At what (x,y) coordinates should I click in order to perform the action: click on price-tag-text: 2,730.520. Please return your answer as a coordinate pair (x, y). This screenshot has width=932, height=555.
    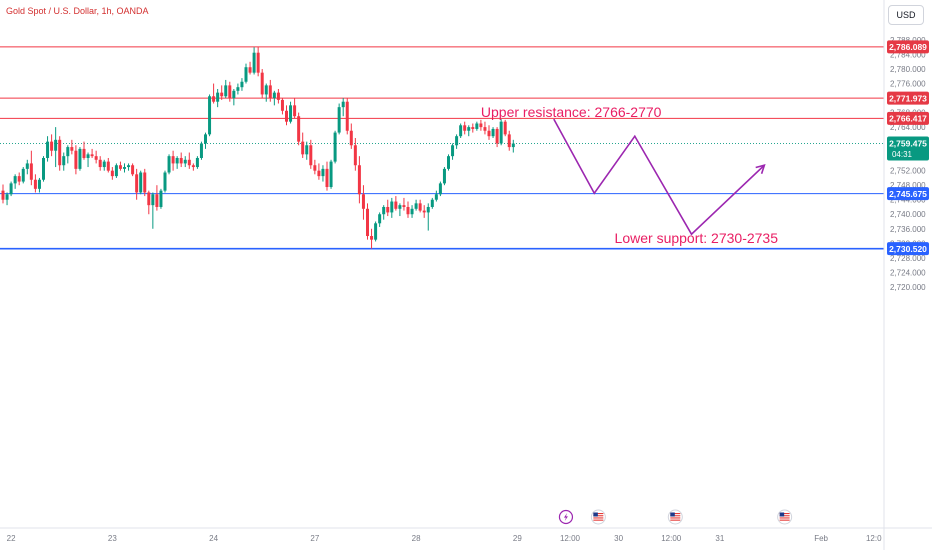
    Looking at the image, I should click on (908, 249).